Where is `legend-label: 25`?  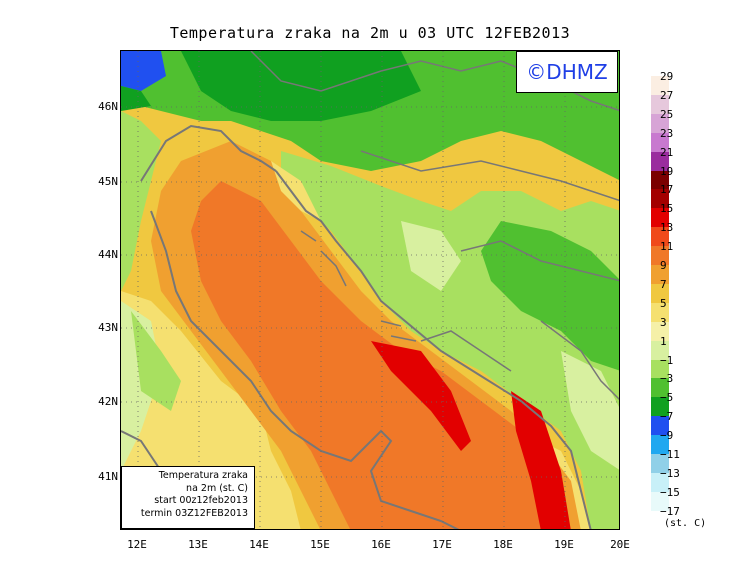 legend-label: 25 is located at coordinates (667, 114).